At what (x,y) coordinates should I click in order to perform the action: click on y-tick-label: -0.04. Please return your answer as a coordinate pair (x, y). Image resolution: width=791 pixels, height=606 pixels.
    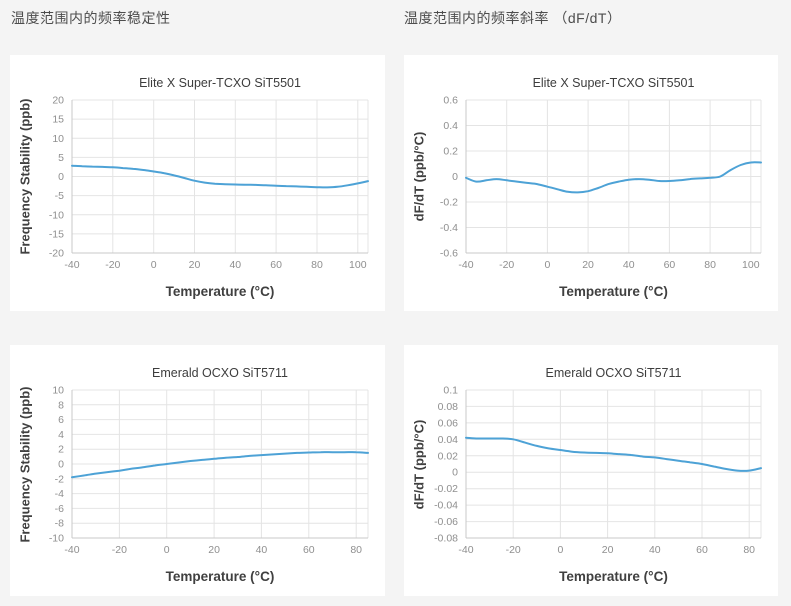
    Looking at the image, I should click on (446, 506).